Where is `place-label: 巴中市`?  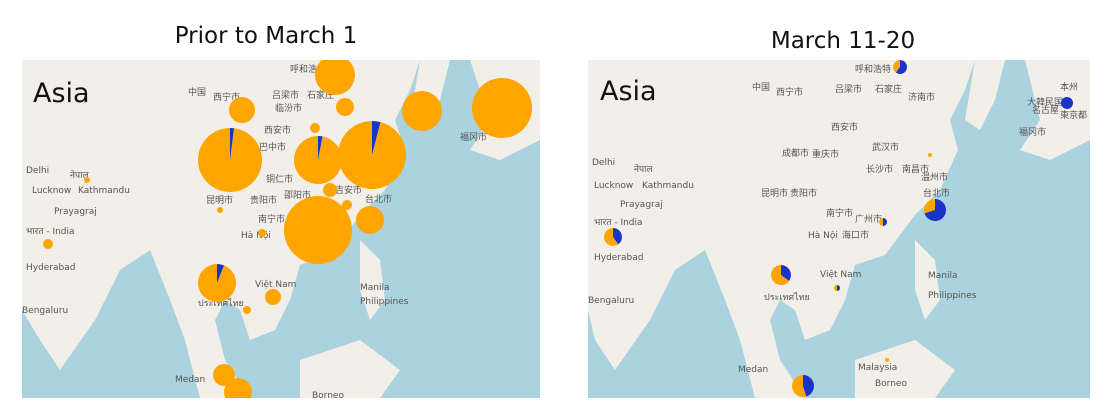 place-label: 巴中市 is located at coordinates (272, 147).